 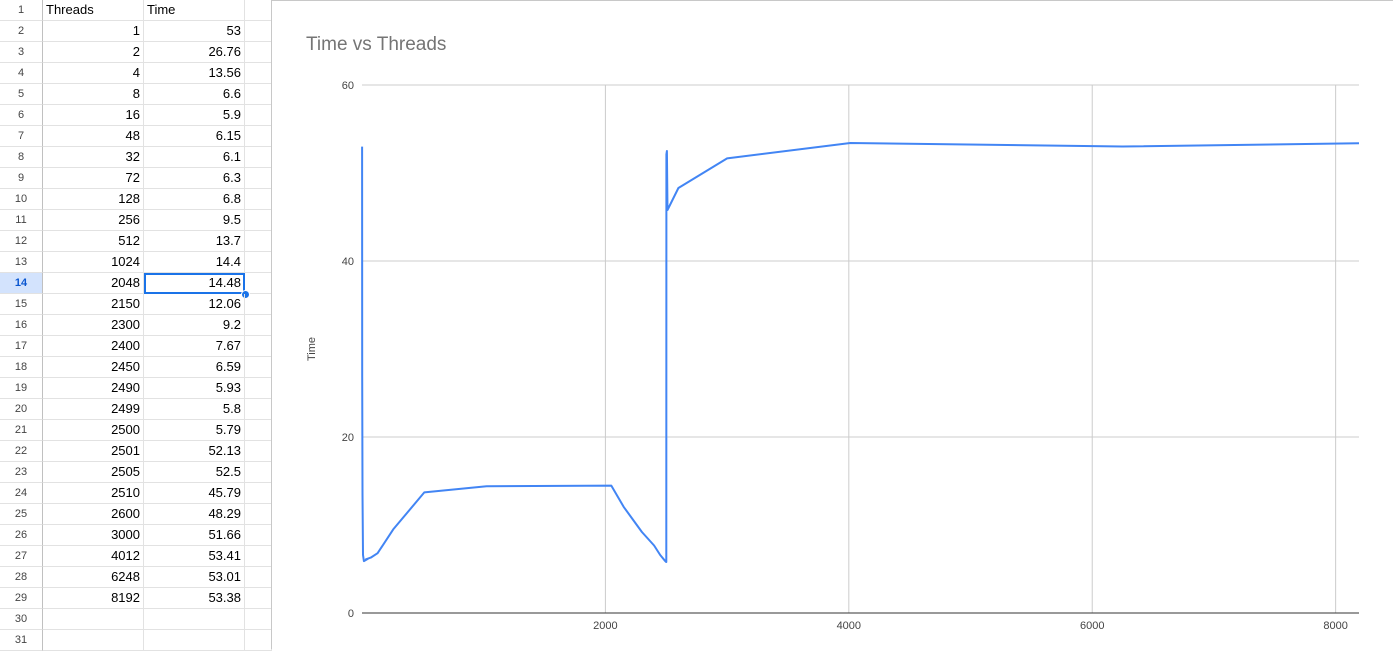 What do you see at coordinates (21, 556) in the screenshot?
I see `row-number: 27` at bounding box center [21, 556].